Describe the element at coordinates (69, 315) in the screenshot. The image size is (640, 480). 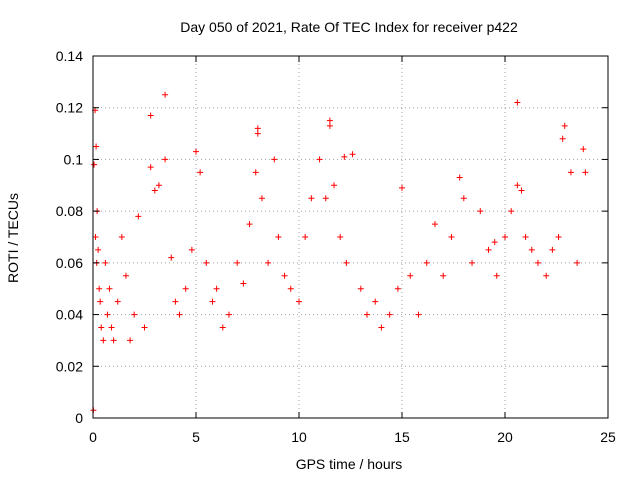
I see `y-tick-label: 0.04` at that location.